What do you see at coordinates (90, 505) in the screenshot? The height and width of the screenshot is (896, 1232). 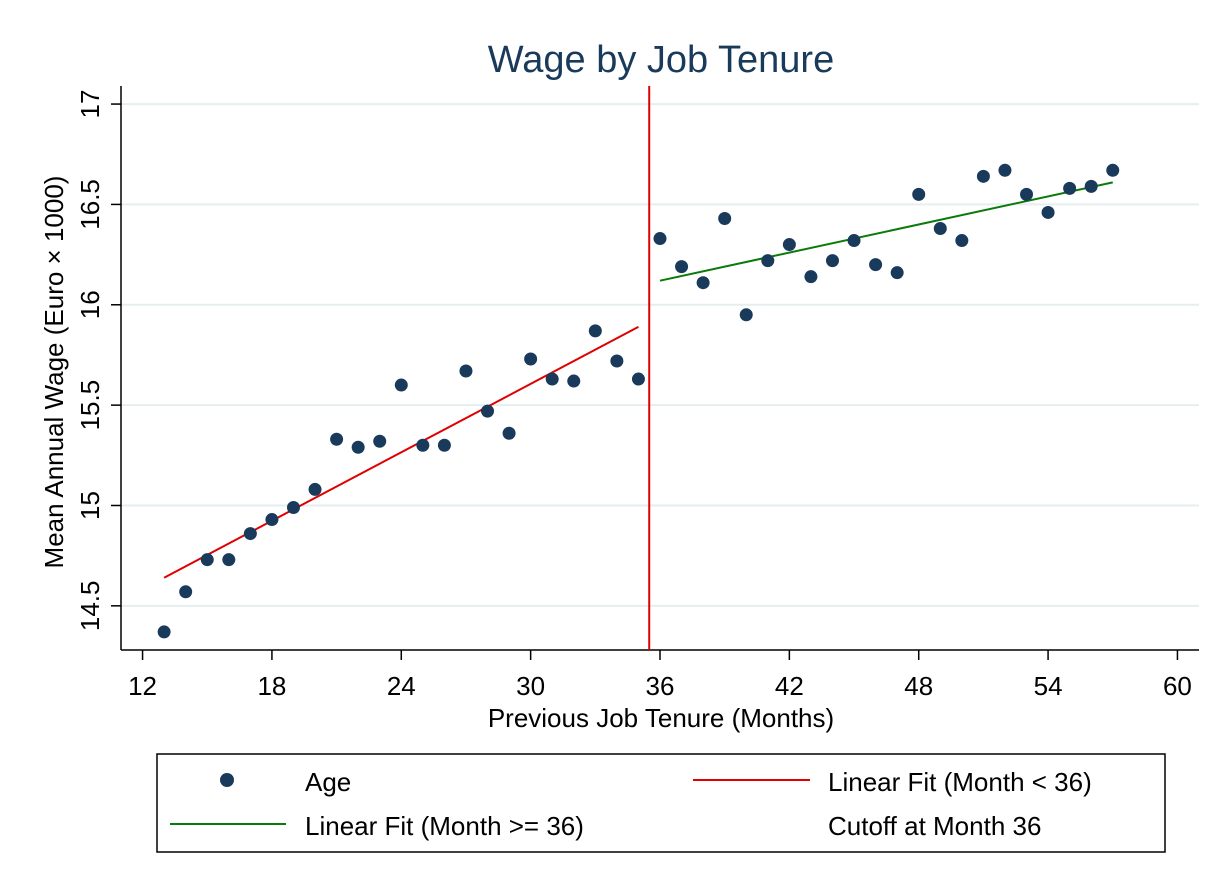 I see `y-tick-label: 15` at bounding box center [90, 505].